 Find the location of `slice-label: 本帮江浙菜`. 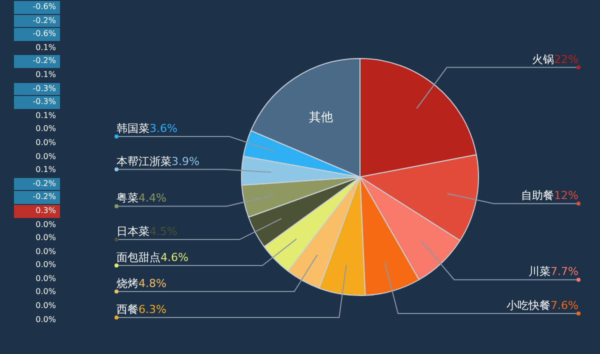

slice-label: 本帮江浙菜 is located at coordinates (144, 161).